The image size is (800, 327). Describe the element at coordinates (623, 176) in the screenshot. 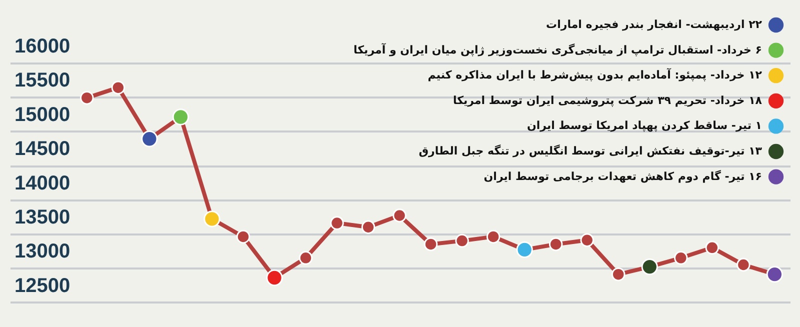

I see `legend-label: ۱۶ تیر- گام دوم کاهش تعهدات برجامی توسط ایران` at that location.